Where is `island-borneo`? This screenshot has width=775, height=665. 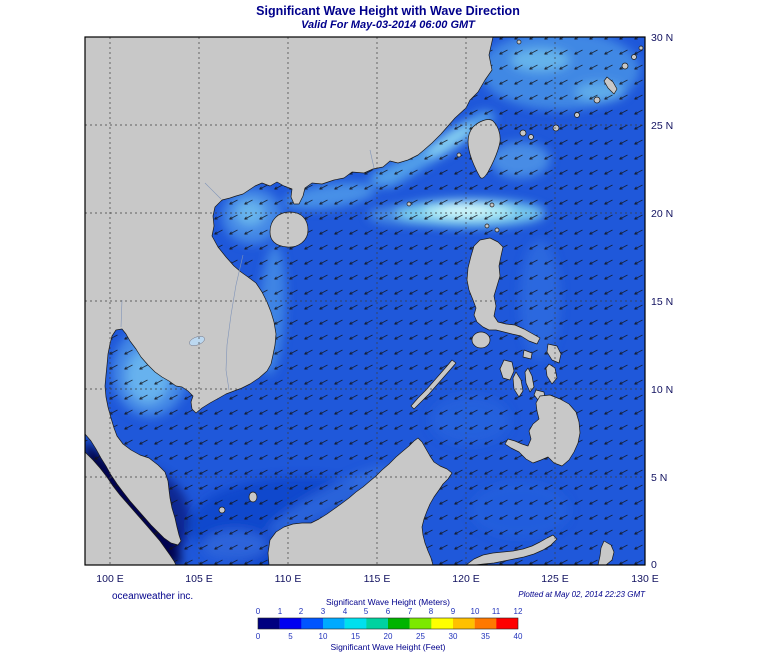 island-borneo is located at coordinates (360, 501).